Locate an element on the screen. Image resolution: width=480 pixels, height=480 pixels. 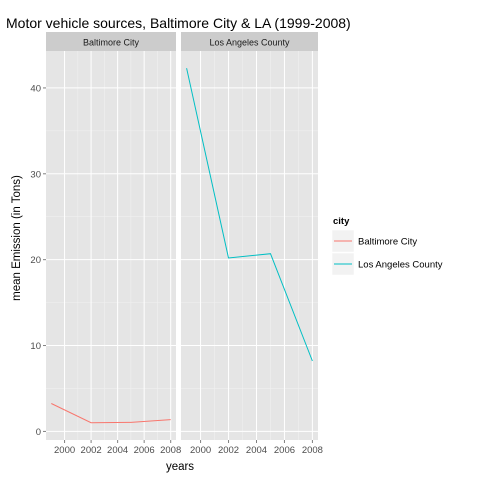
facet-strip-label: Los Angeles County is located at coordinates (249, 43).